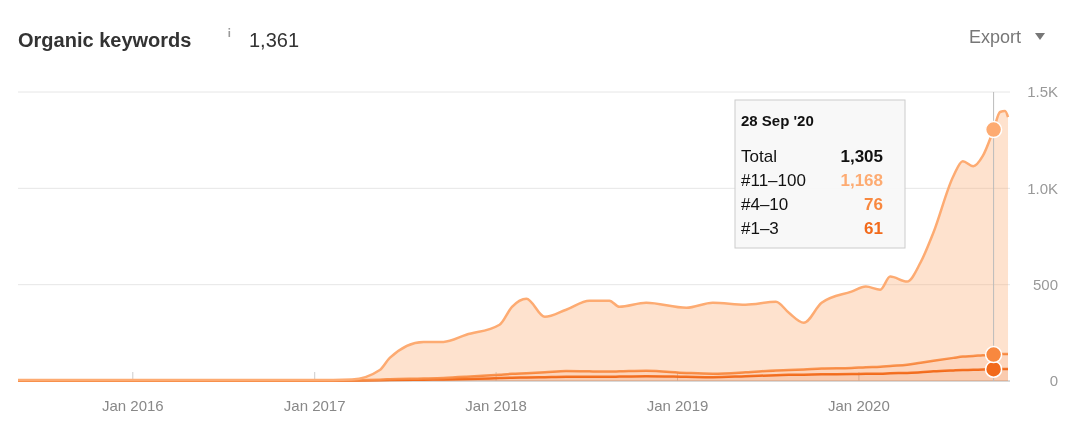  What do you see at coordinates (496, 405) in the screenshot?
I see `x-tick-label: Jan 2018` at bounding box center [496, 405].